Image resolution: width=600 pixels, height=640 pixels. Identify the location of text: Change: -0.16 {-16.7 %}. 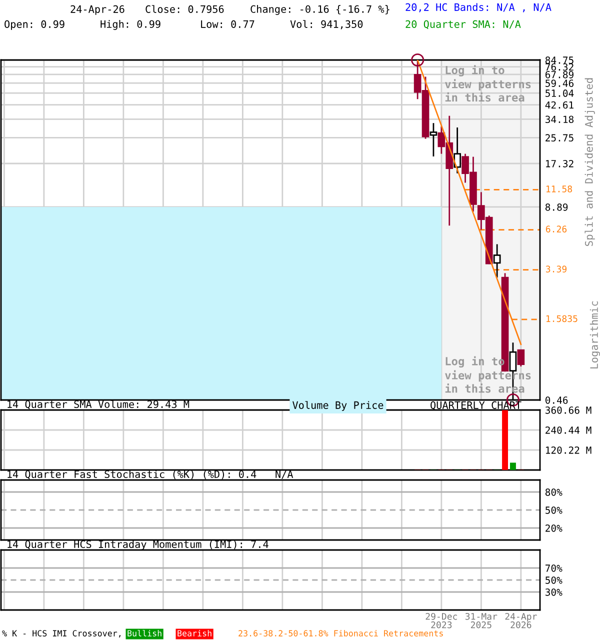
(320, 10).